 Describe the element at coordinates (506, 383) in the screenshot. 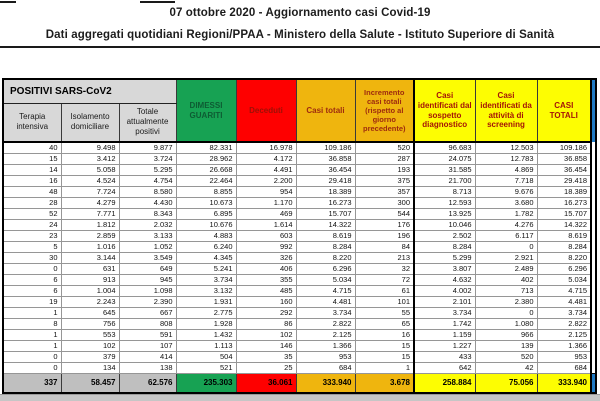

I see `total-screening: 75.056` at that location.